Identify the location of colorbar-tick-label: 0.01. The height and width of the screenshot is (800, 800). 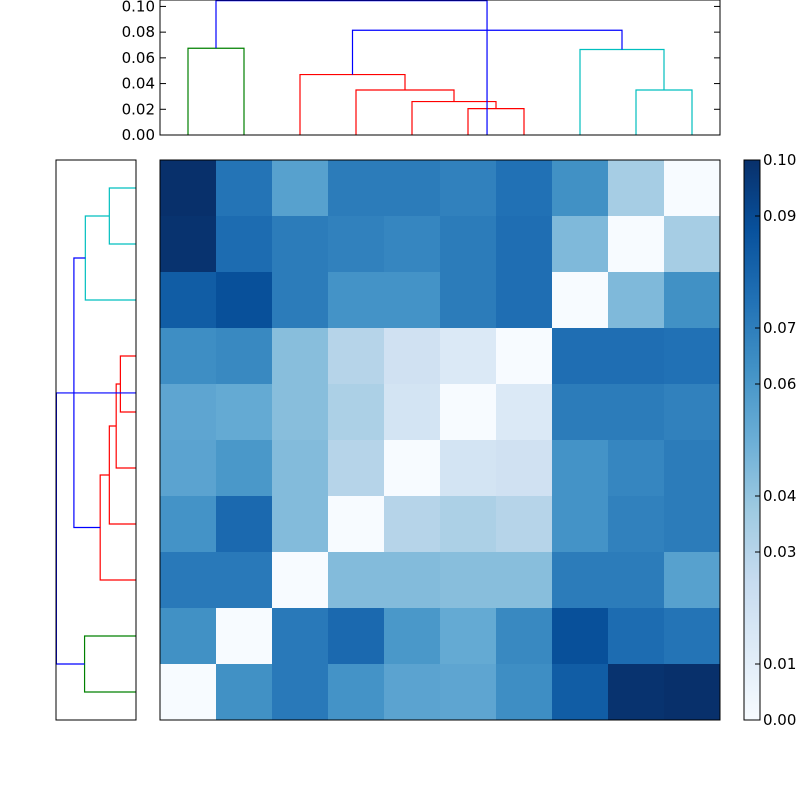
(779, 664).